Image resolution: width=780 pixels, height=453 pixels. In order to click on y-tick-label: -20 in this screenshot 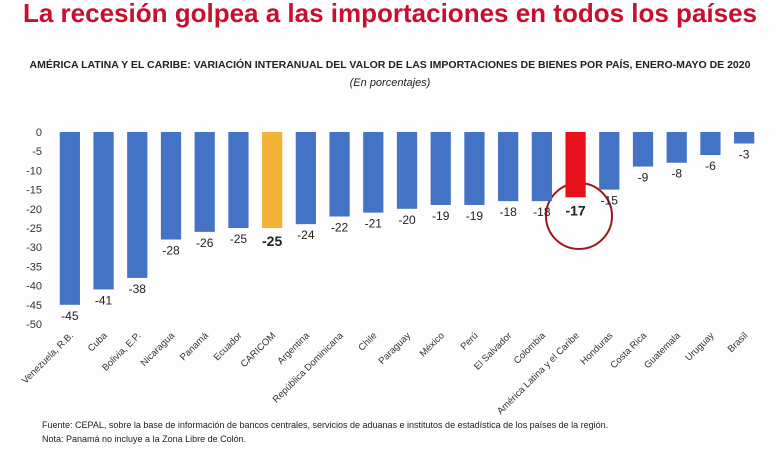, I will do `click(34, 210)`.